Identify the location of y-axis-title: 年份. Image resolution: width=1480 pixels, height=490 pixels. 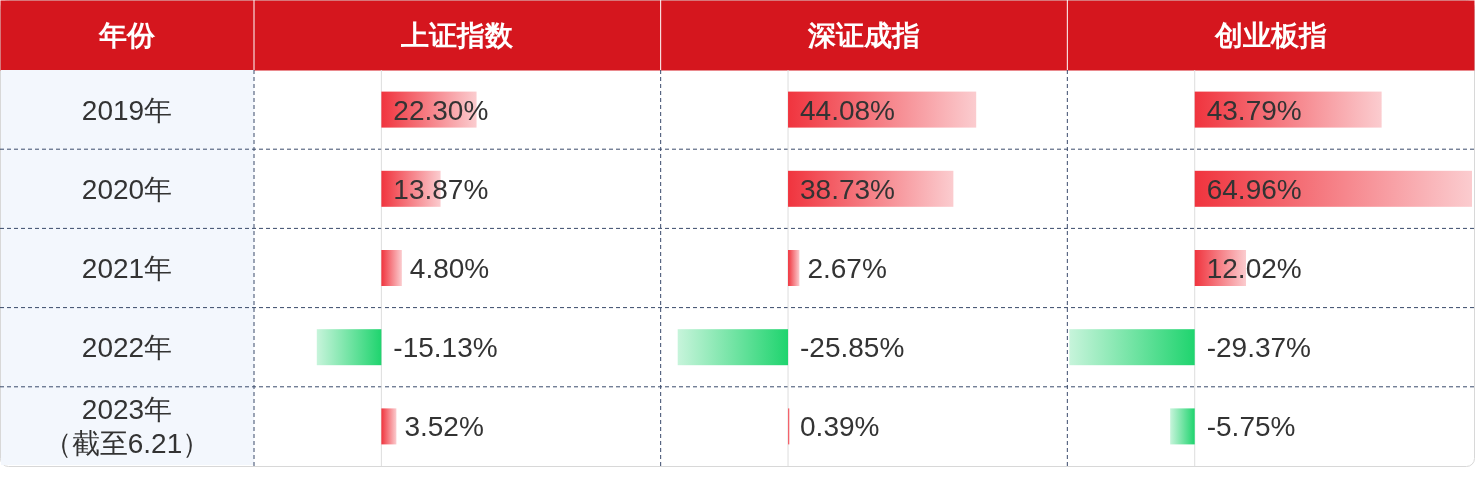
(127, 35).